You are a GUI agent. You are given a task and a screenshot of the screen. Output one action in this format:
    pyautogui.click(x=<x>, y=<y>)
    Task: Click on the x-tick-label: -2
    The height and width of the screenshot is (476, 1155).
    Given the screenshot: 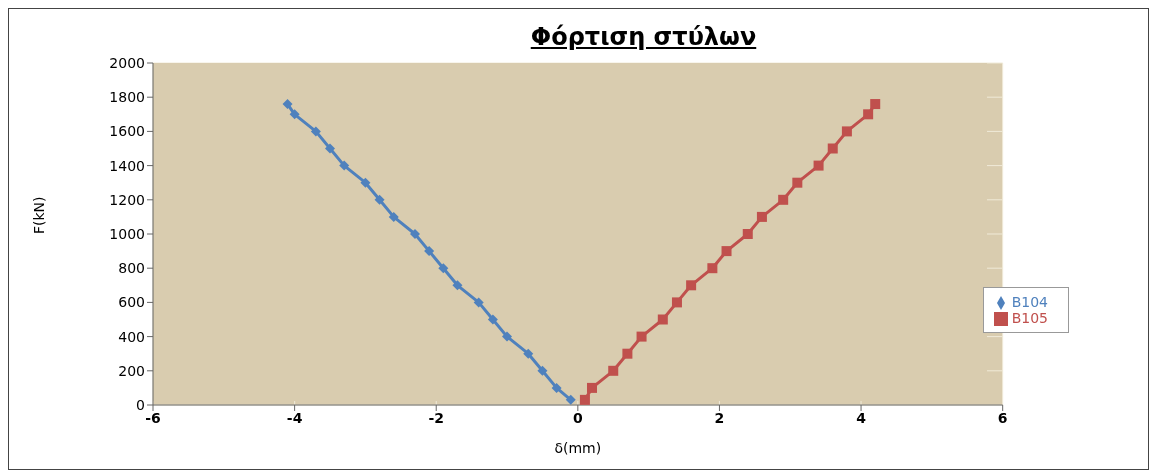 What is the action you would take?
    pyautogui.click(x=436, y=417)
    